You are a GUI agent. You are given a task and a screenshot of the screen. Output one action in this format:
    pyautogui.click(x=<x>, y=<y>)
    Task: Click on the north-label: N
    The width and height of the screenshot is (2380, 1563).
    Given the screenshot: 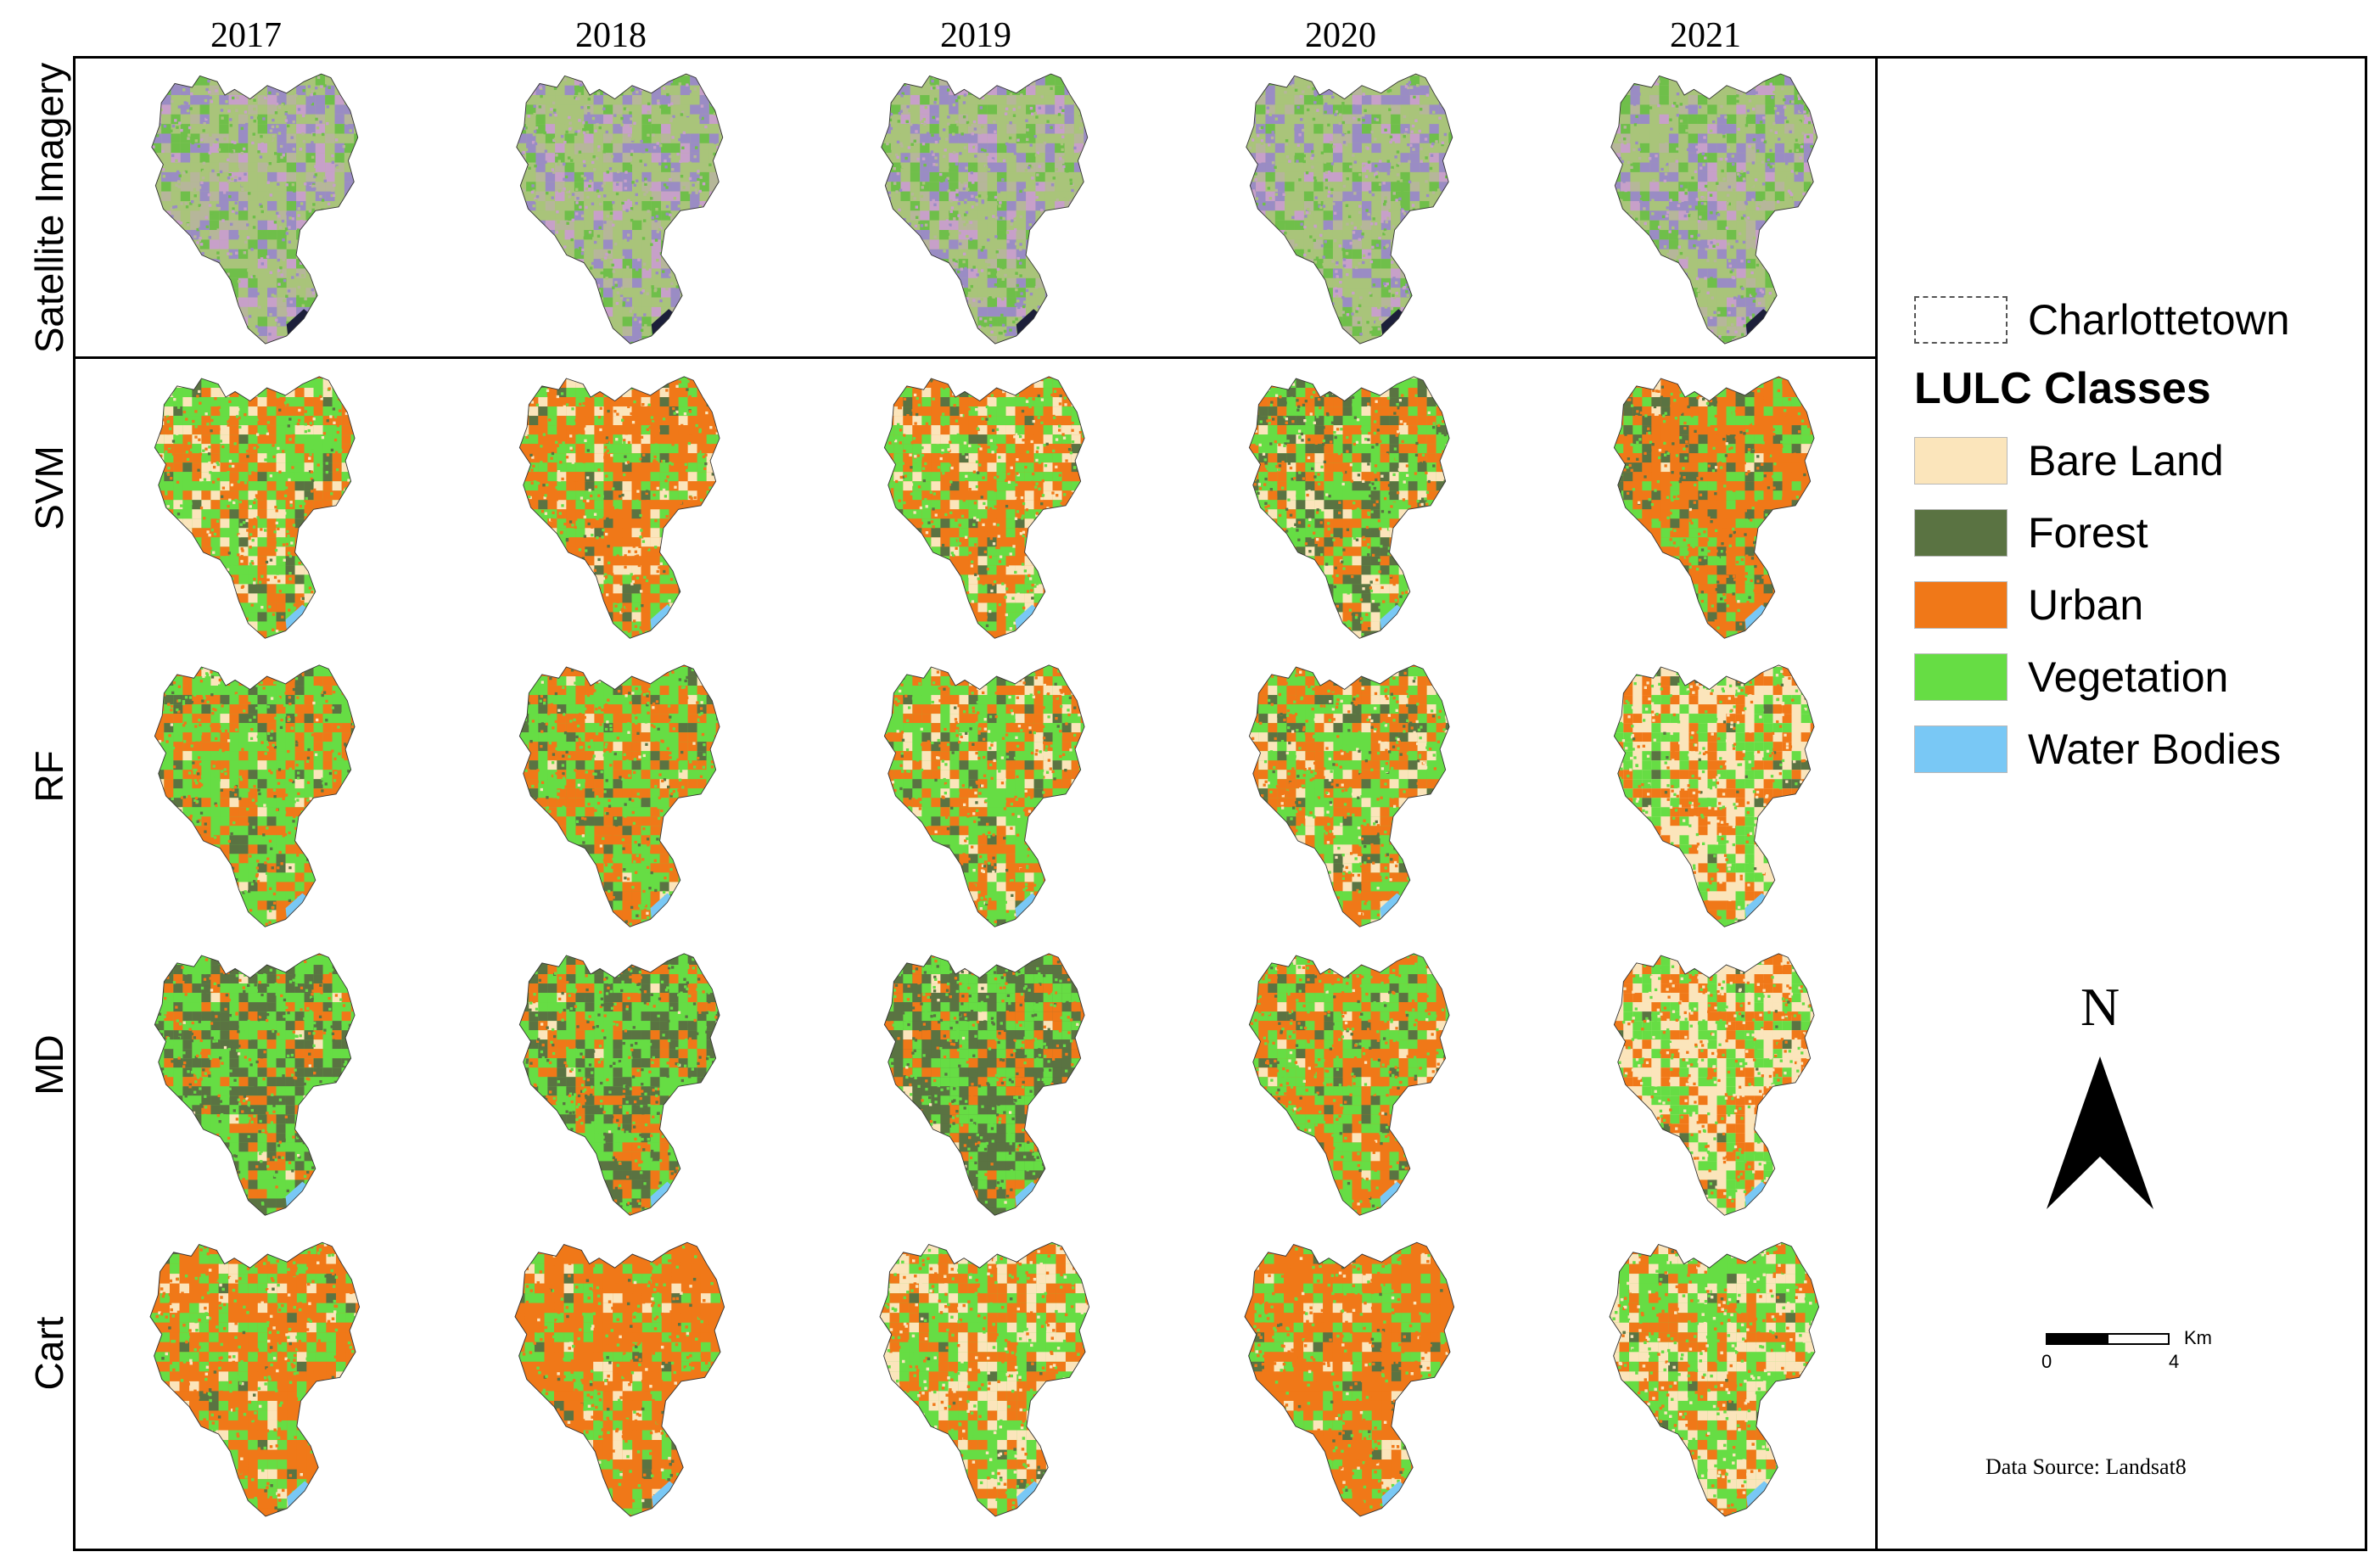 What is the action you would take?
    pyautogui.click(x=2100, y=1008)
    